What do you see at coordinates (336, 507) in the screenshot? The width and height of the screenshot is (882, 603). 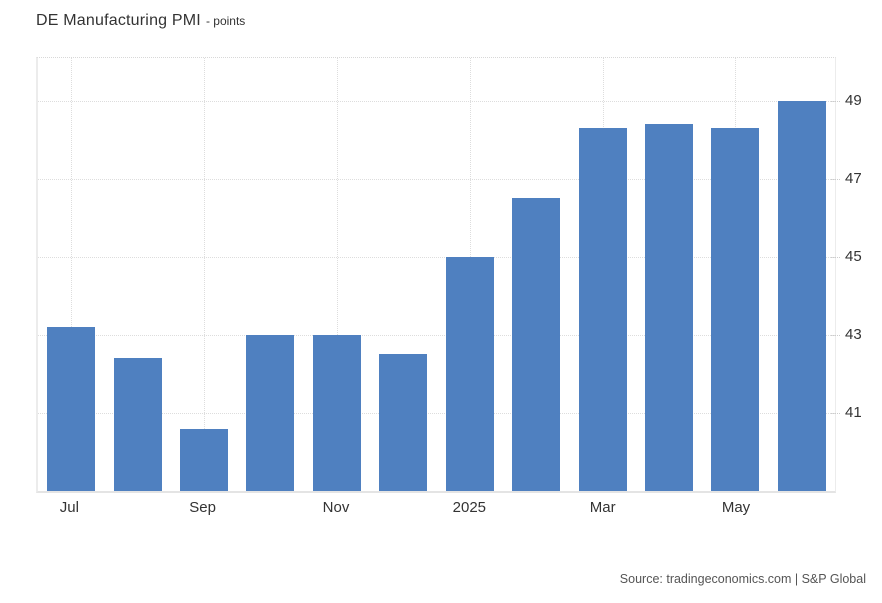 I see `x-axis-label-nov: Nov` at bounding box center [336, 507].